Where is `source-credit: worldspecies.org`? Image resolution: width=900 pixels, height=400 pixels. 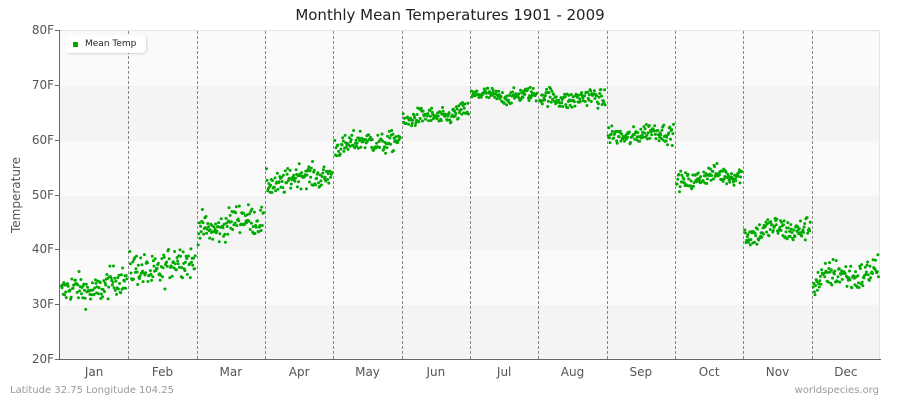 source-credit: worldspecies.org is located at coordinates (836, 390).